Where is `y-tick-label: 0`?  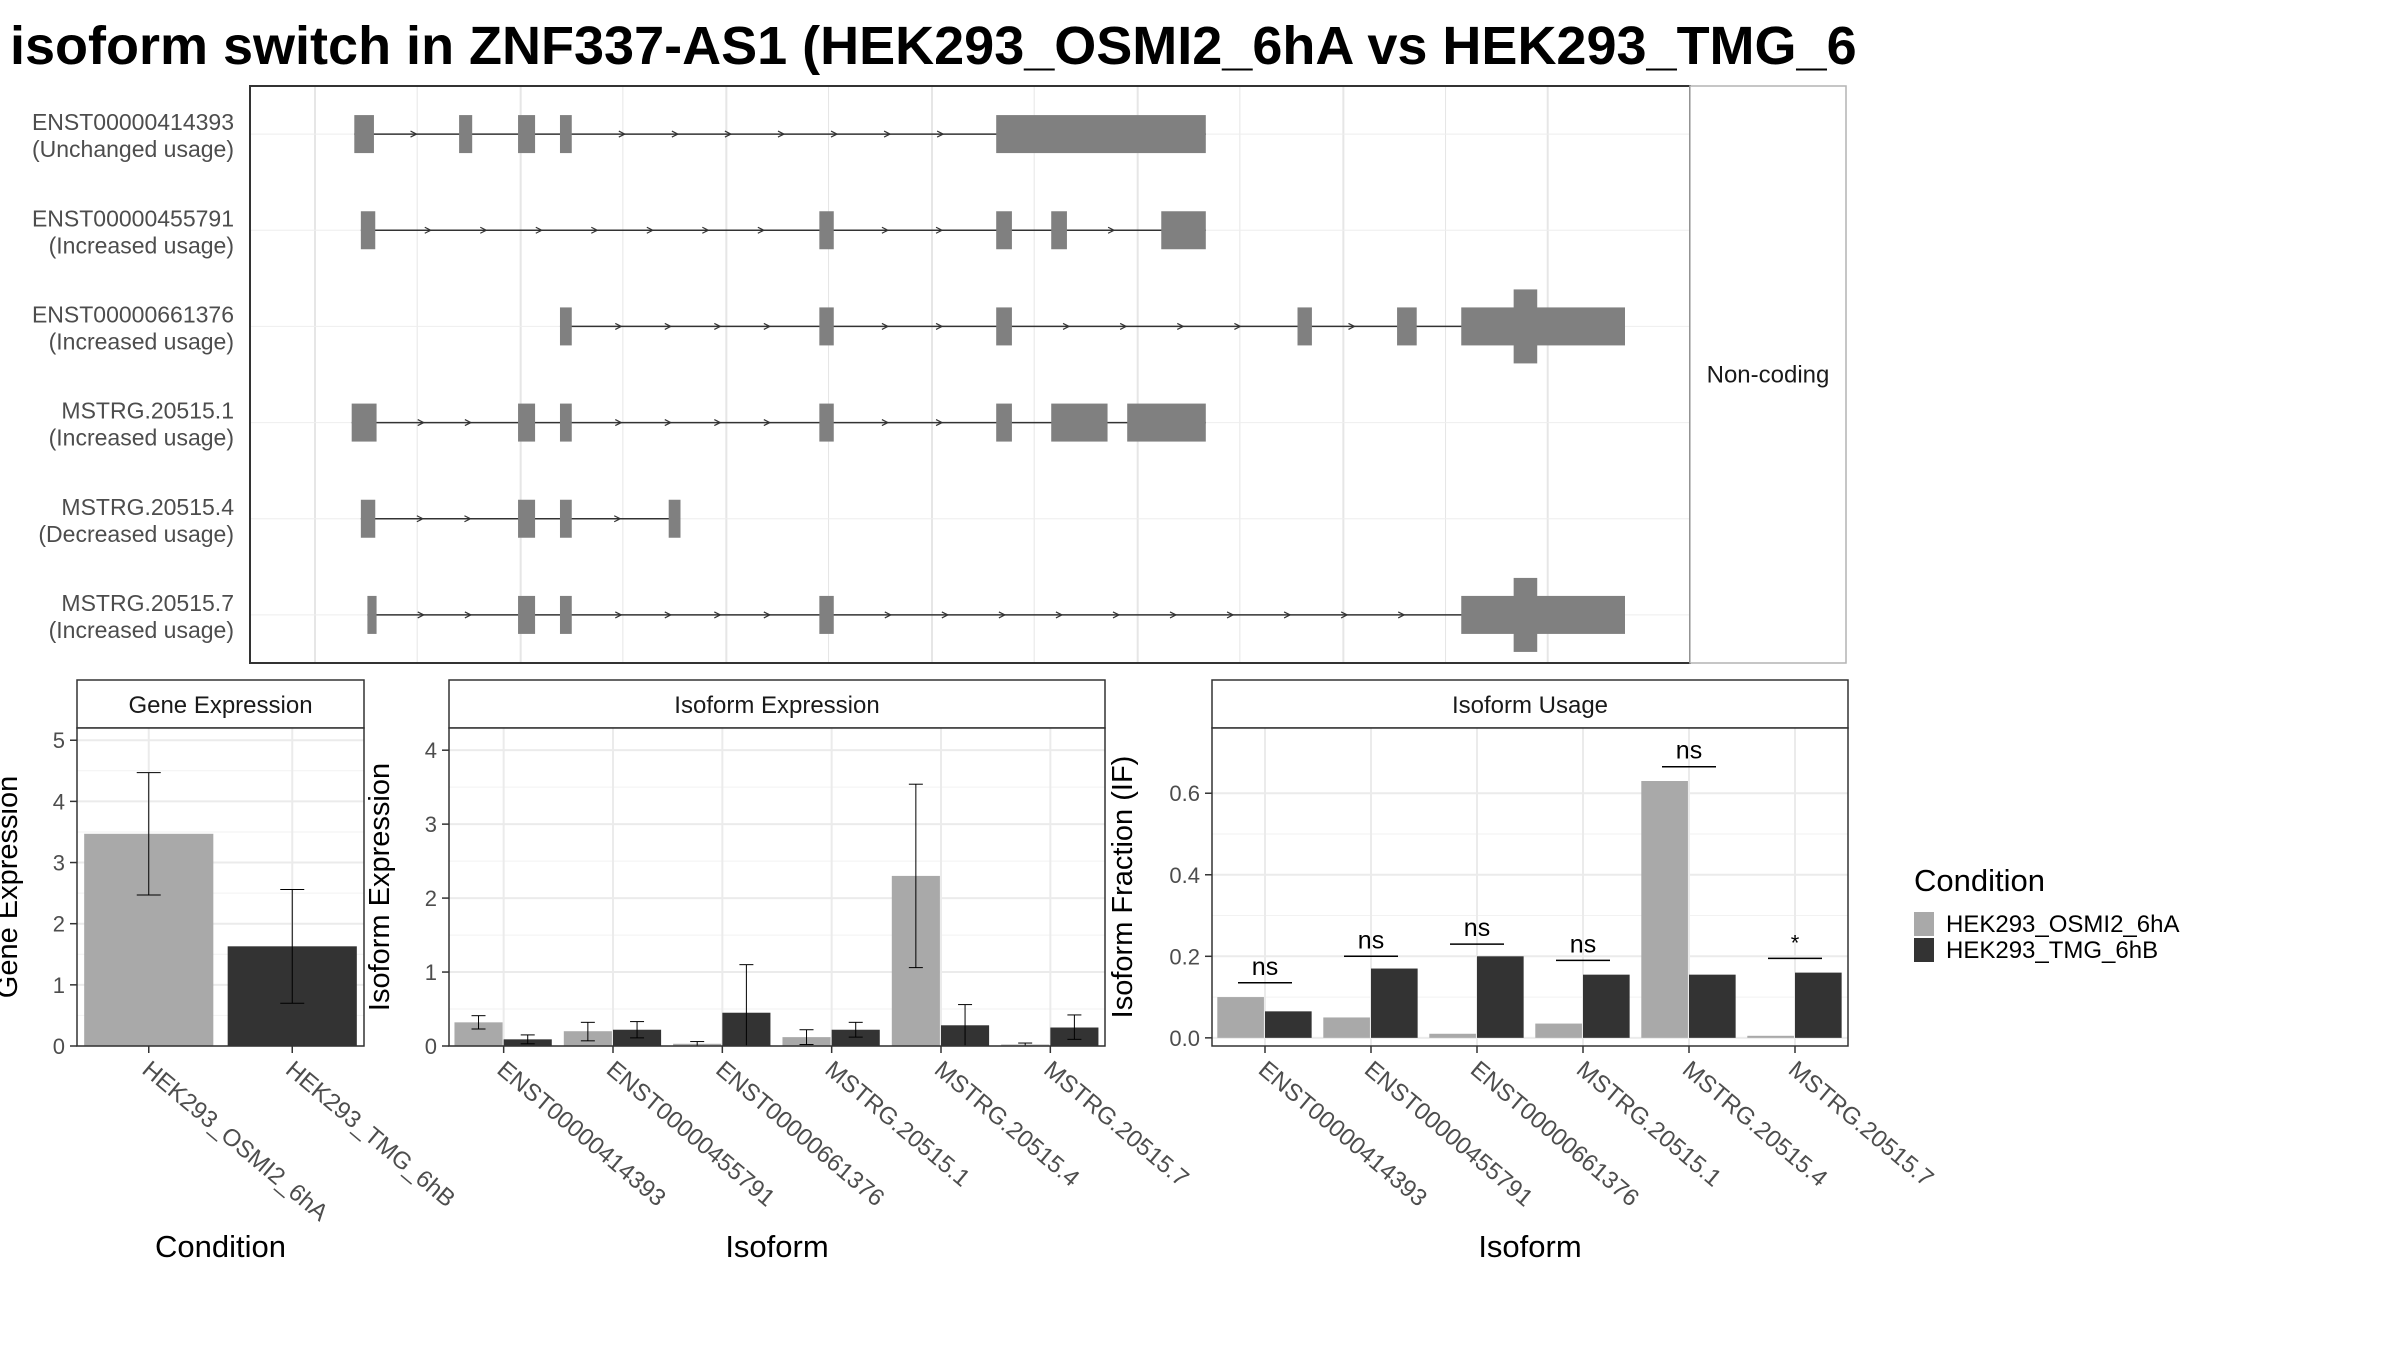 y-tick-label: 0 is located at coordinates (59, 1046).